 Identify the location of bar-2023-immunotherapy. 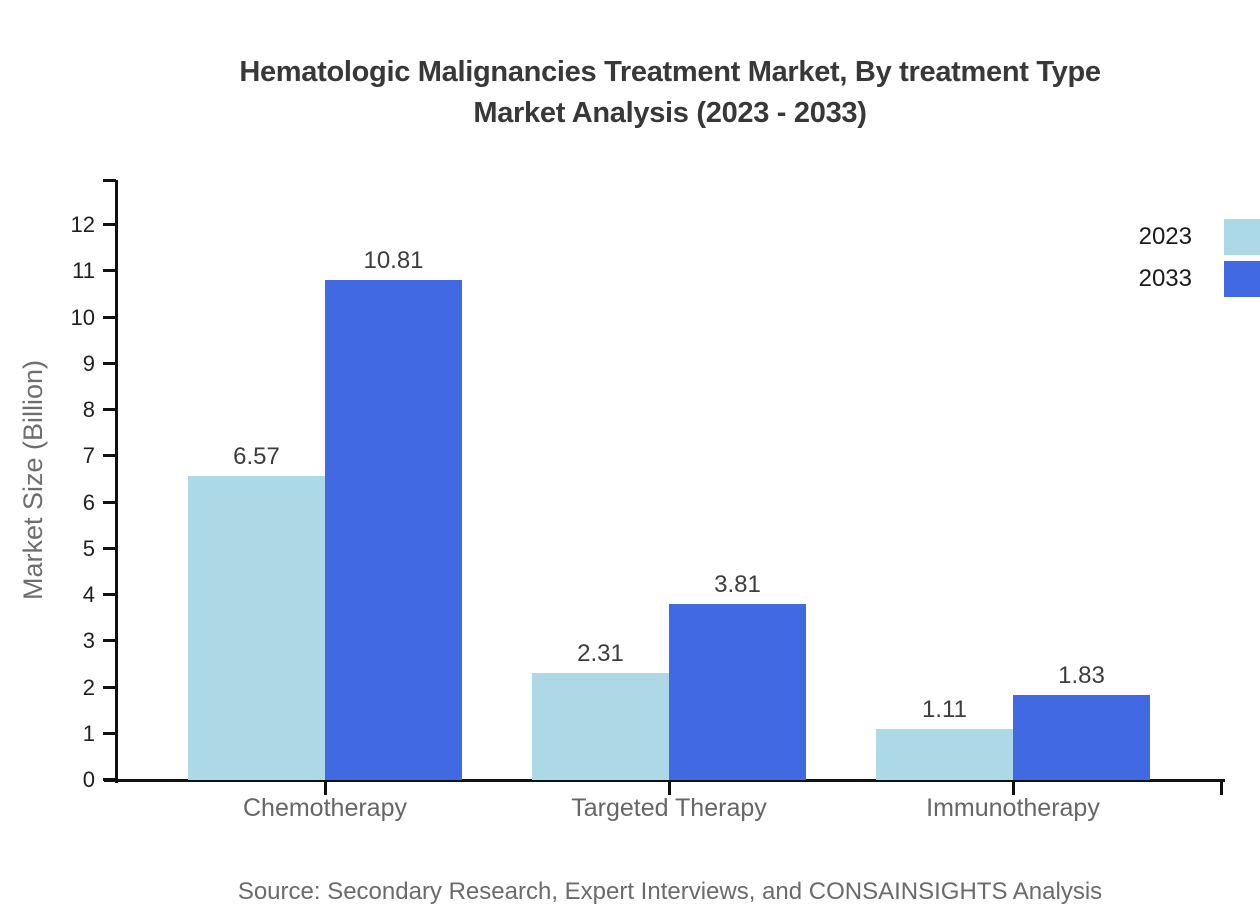
(944, 754).